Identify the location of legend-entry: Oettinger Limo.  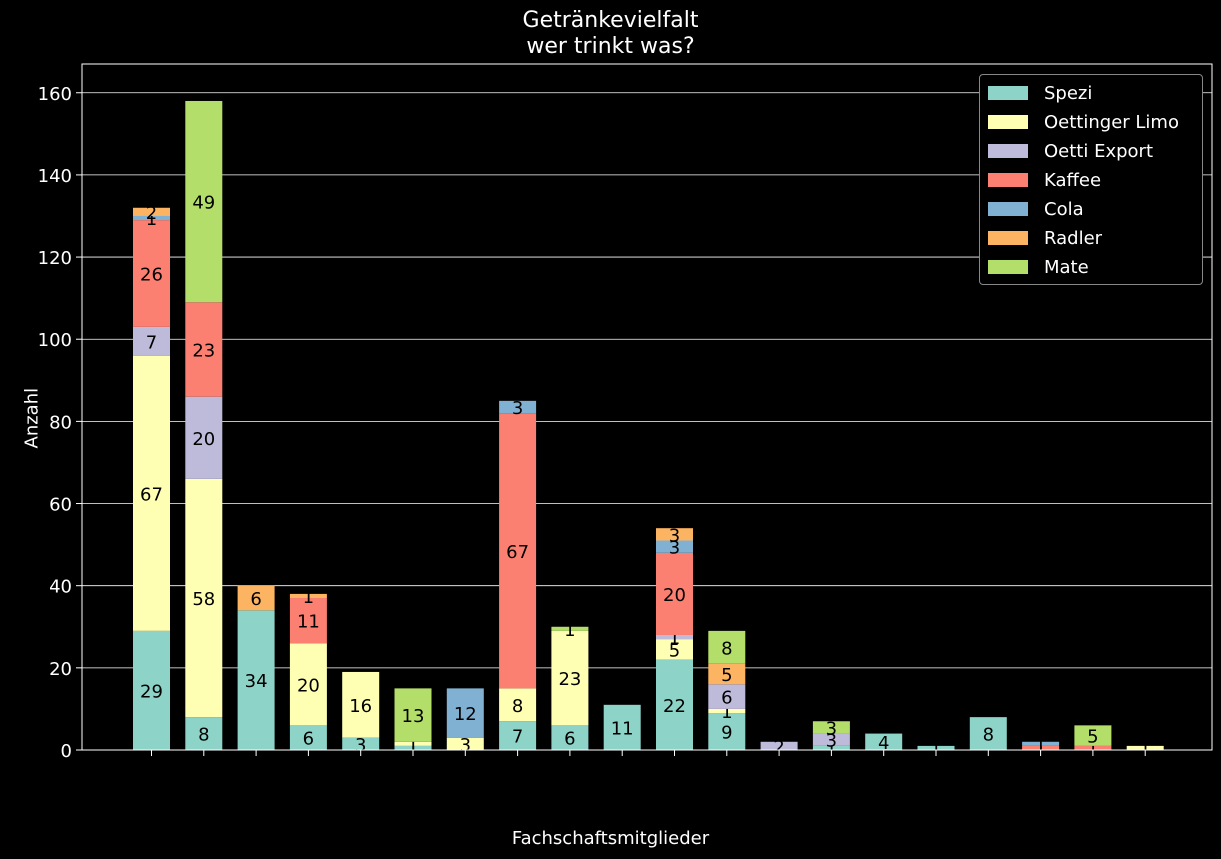
(1083, 122).